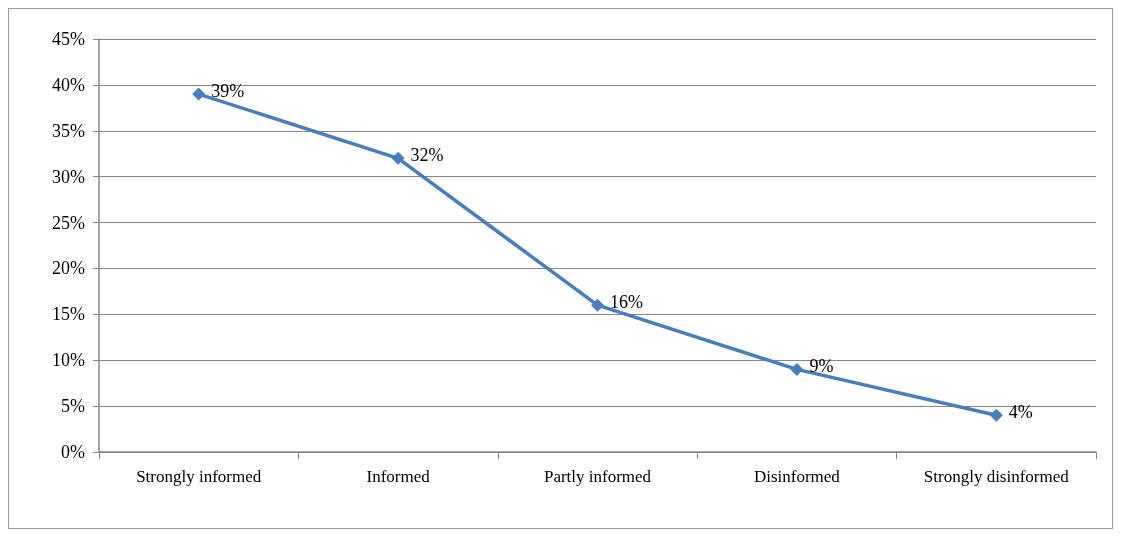 This screenshot has height=541, width=1125. I want to click on y-tick-label: 45%, so click(68, 39).